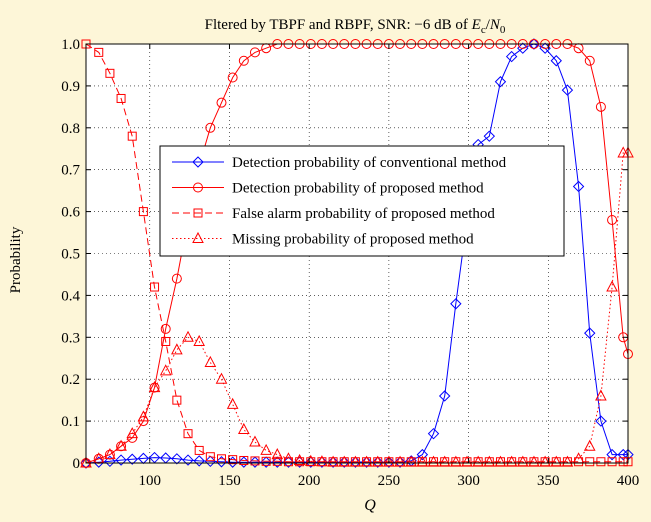  What do you see at coordinates (370, 505) in the screenshot?
I see `x-axis-label: Q` at bounding box center [370, 505].